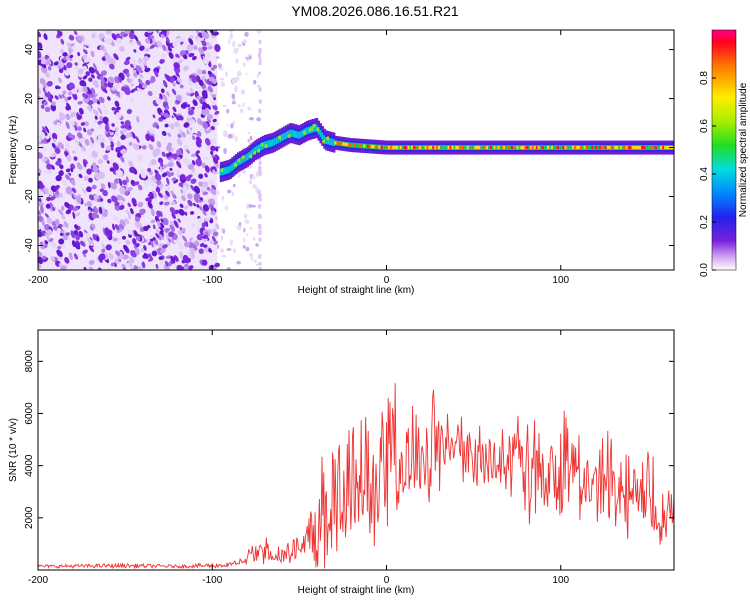 Image resolution: width=750 pixels, height=600 pixels. Describe the element at coordinates (704, 222) in the screenshot. I see `colorbar-tick-label: 0.2` at that location.